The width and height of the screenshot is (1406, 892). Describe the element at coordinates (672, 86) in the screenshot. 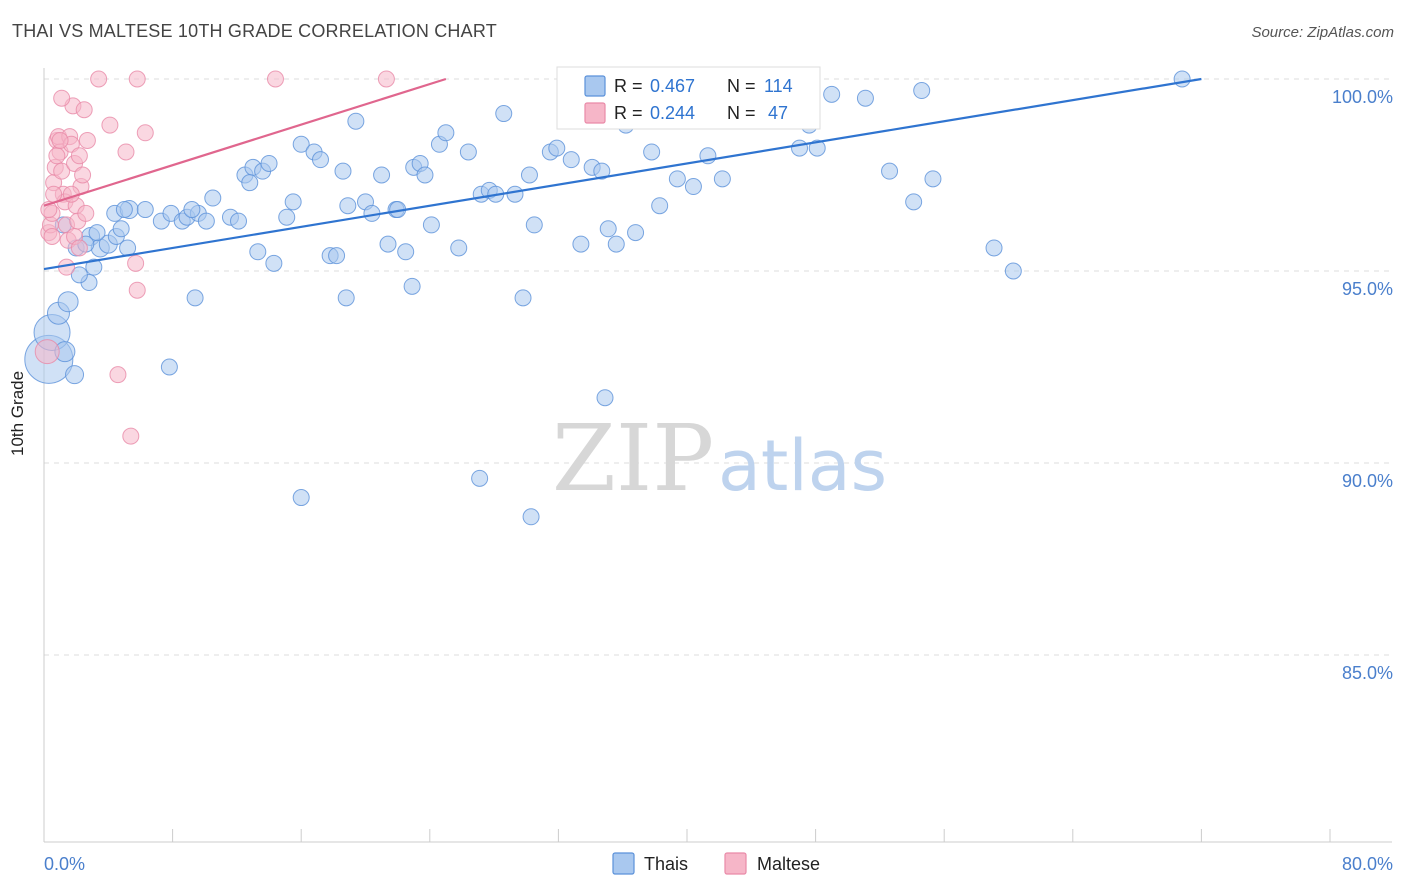

I see `thais-r-value: 0.467` at that location.